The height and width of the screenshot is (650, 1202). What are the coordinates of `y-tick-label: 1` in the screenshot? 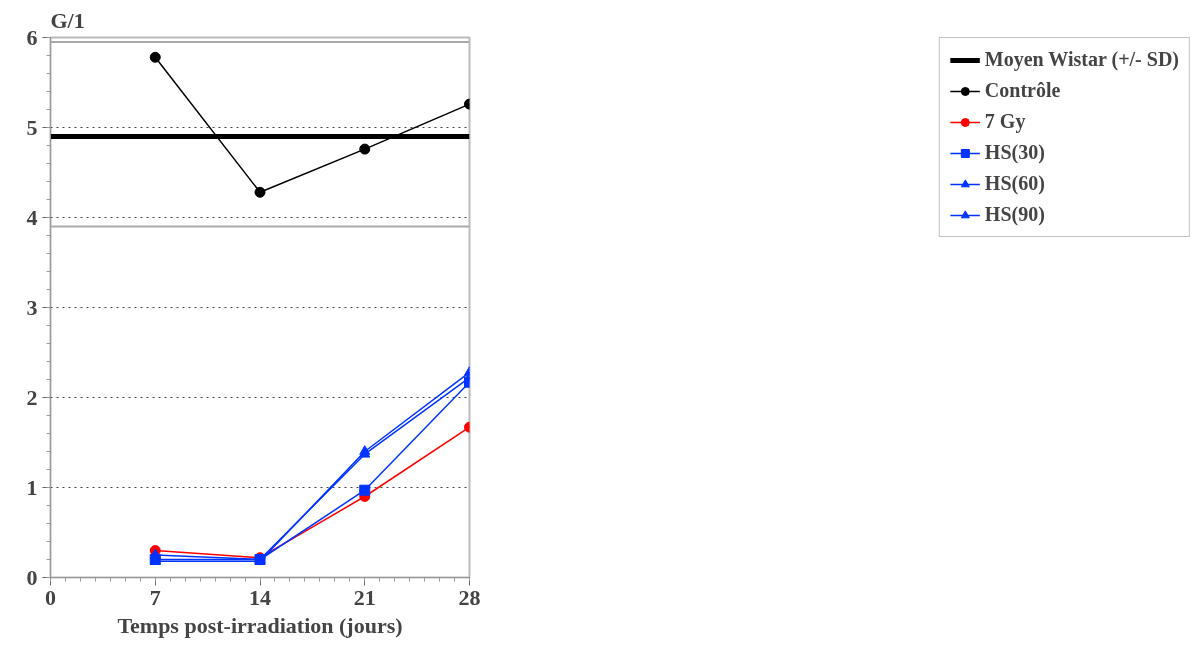 It's located at (32, 487).